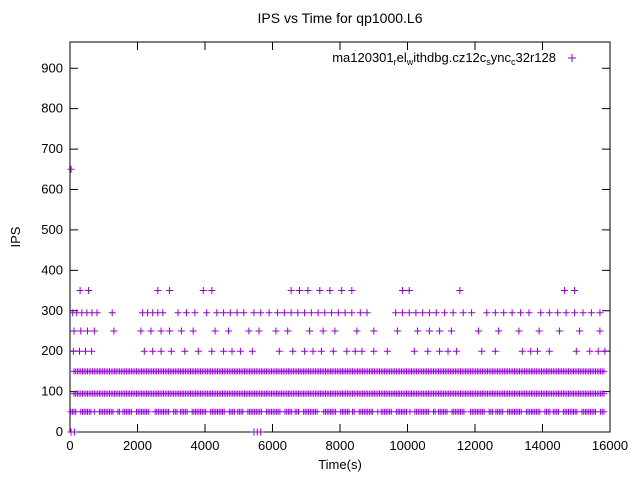 The height and width of the screenshot is (480, 640). What do you see at coordinates (572, 58) in the screenshot?
I see `legend-marker` at bounding box center [572, 58].